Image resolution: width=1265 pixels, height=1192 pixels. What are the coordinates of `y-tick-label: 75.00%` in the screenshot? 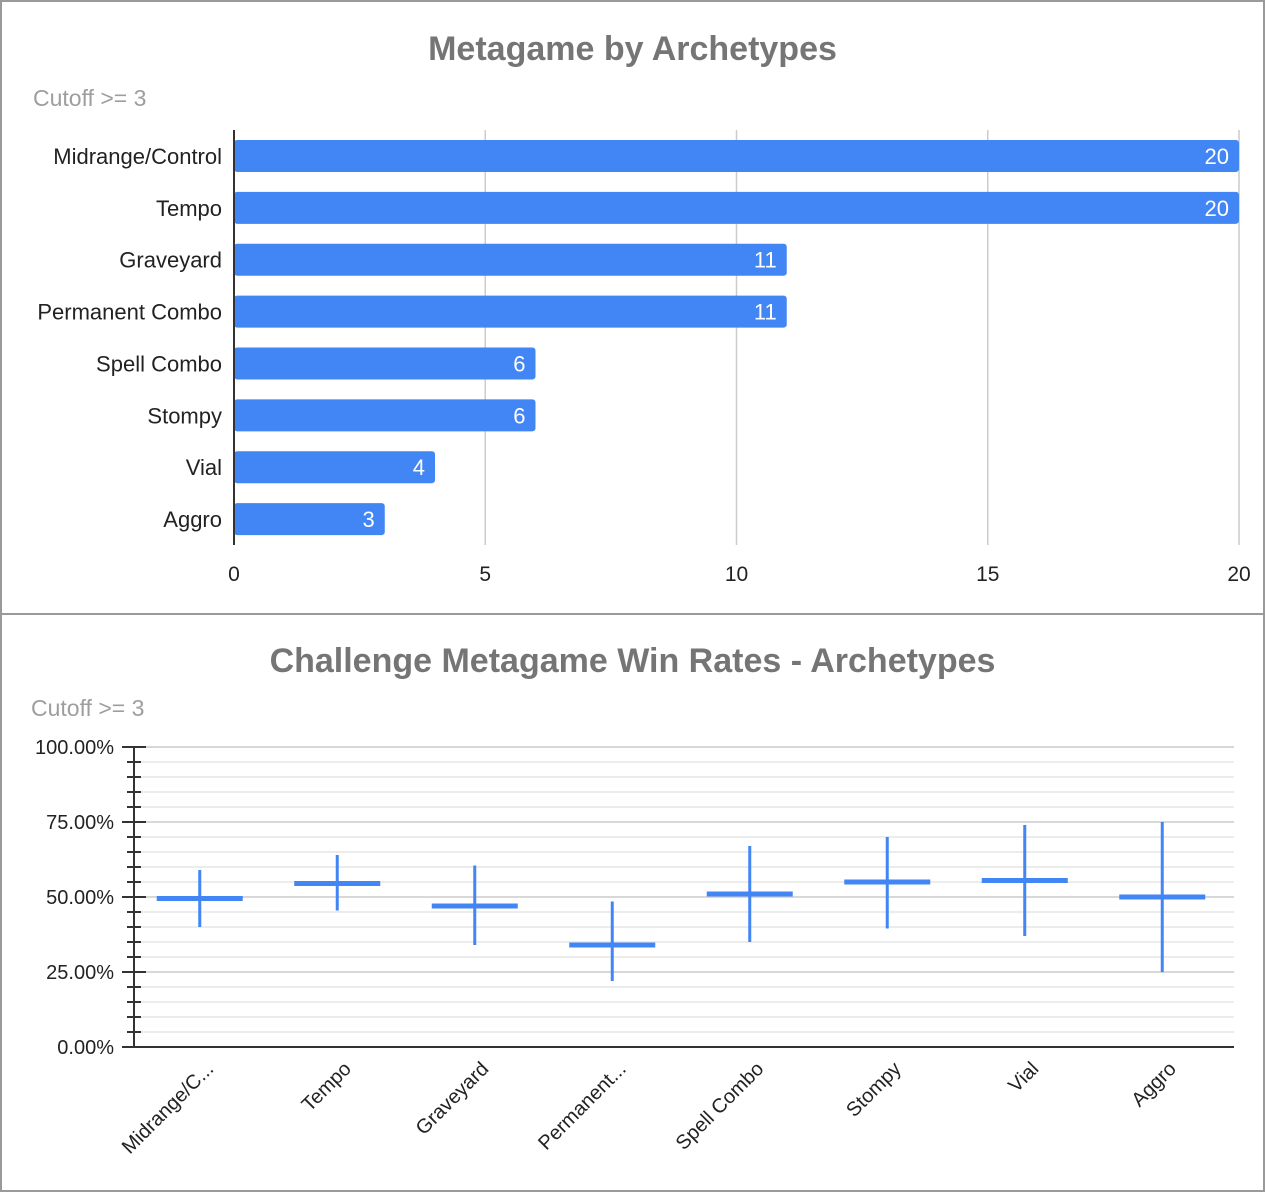 It's located at (80, 823).